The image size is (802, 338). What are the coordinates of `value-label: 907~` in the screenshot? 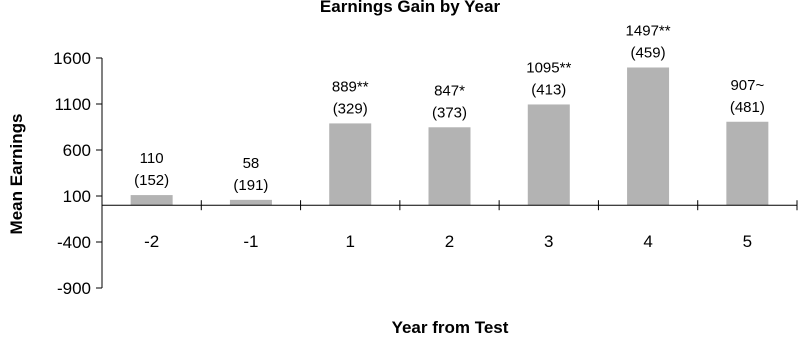 It's located at (747, 85).